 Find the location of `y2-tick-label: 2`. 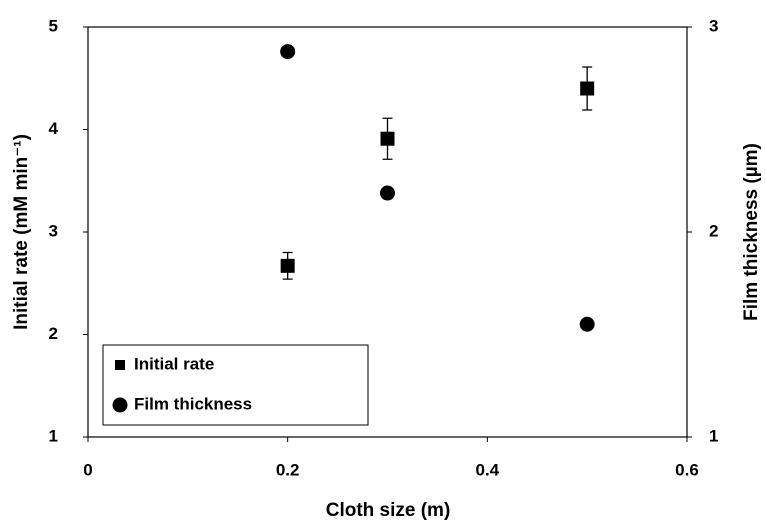

y2-tick-label: 2 is located at coordinates (713, 230).